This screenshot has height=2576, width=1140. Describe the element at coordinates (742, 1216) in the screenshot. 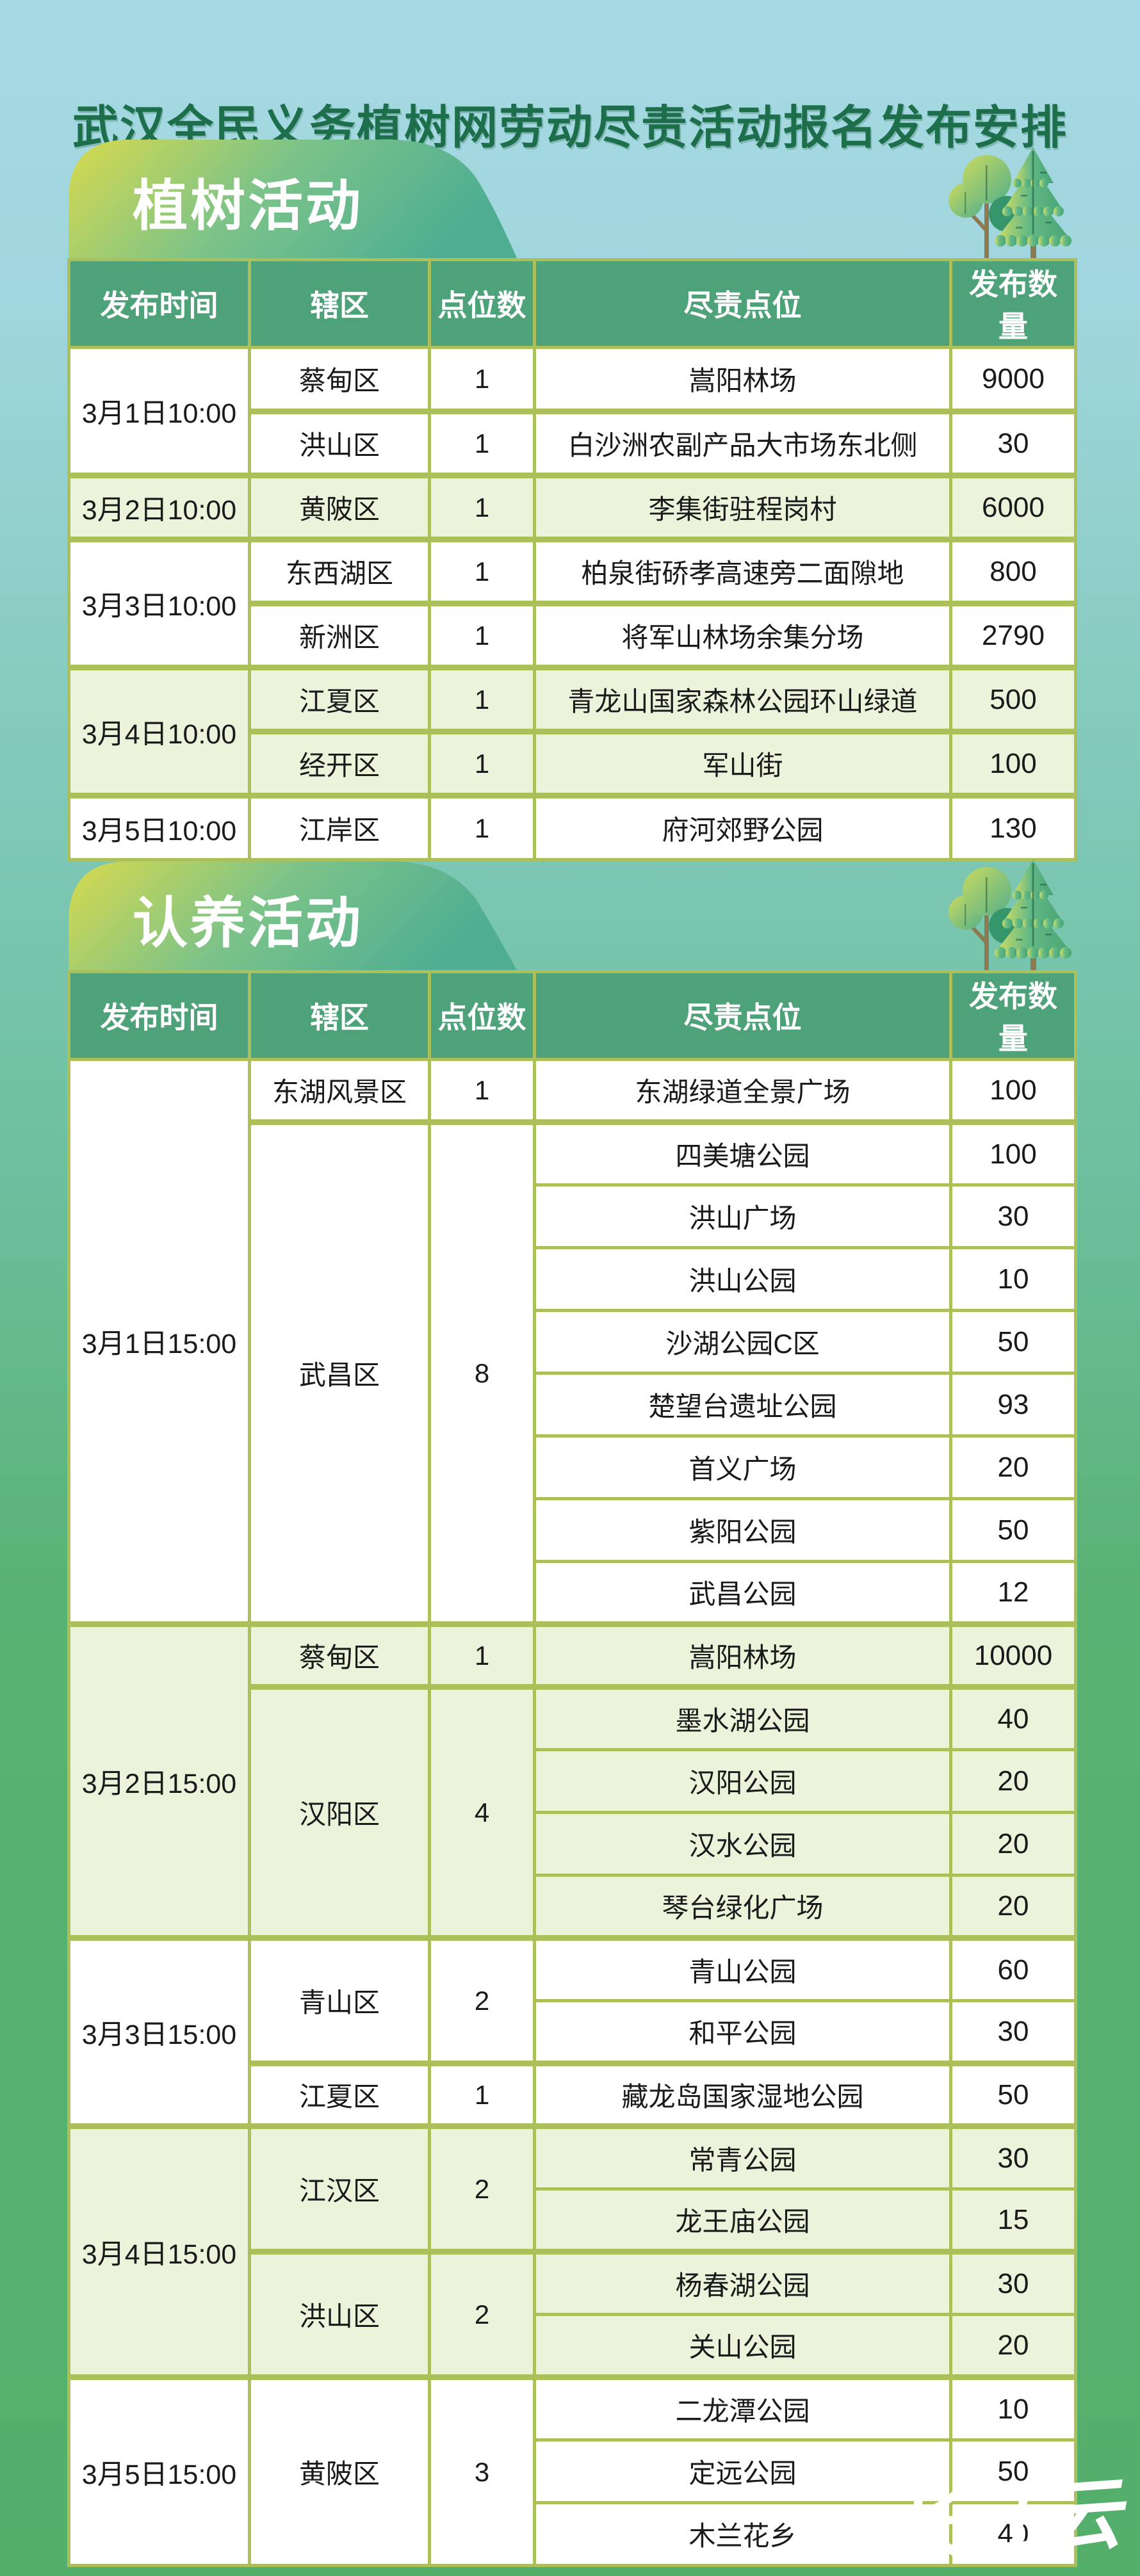

I see `cell-duty-site: 洪山广场` at that location.